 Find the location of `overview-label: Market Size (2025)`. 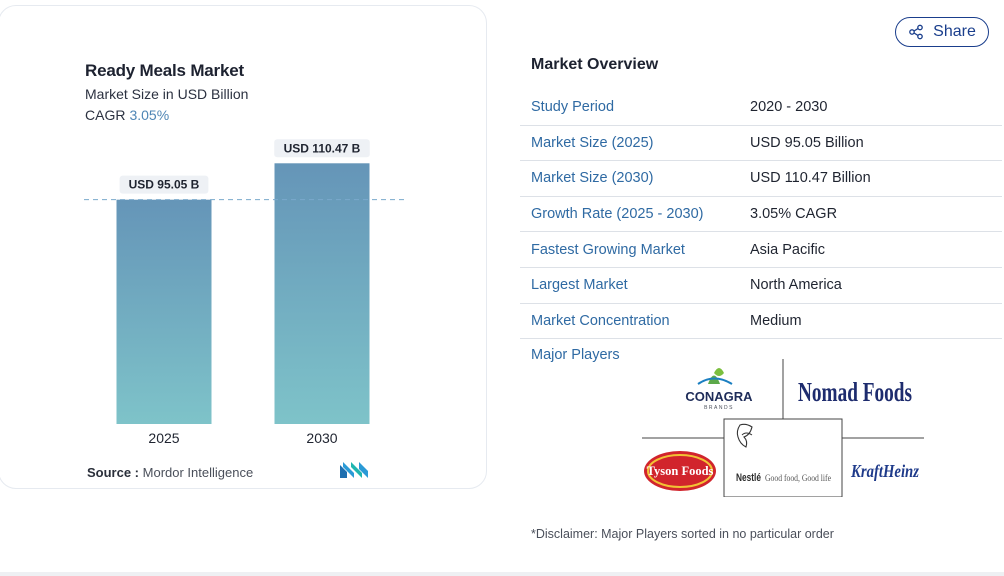

overview-label: Market Size (2025) is located at coordinates (592, 142).